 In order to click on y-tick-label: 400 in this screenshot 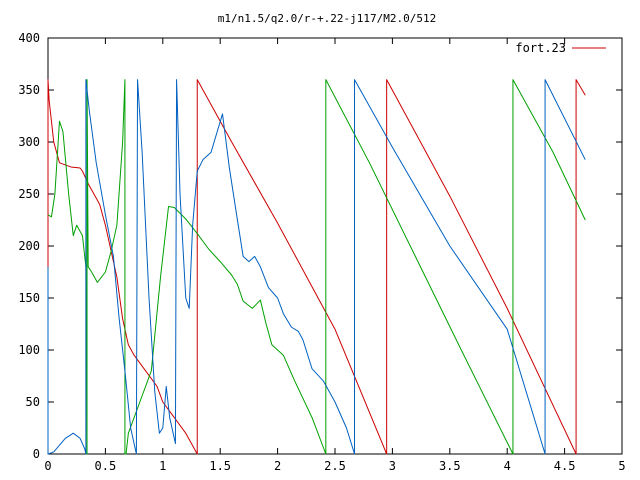, I will do `click(29, 38)`.